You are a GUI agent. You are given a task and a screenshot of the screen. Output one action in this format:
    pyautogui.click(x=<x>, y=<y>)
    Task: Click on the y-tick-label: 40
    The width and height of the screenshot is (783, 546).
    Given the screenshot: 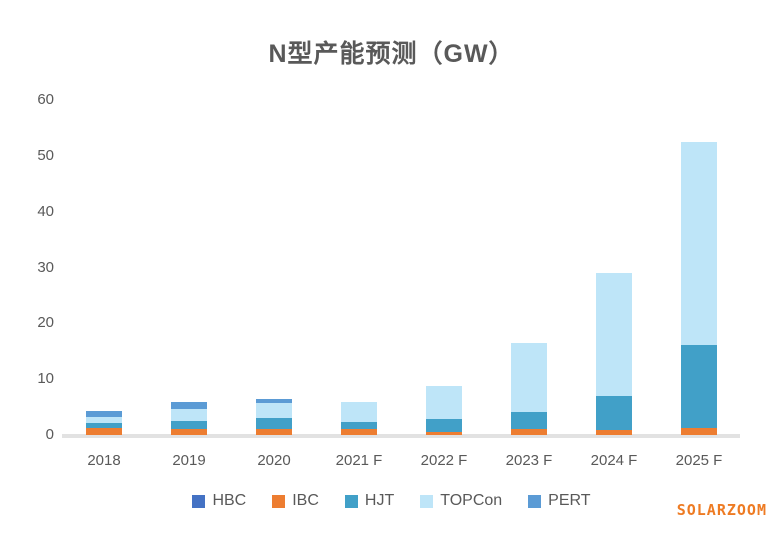 What is the action you would take?
    pyautogui.click(x=45, y=211)
    